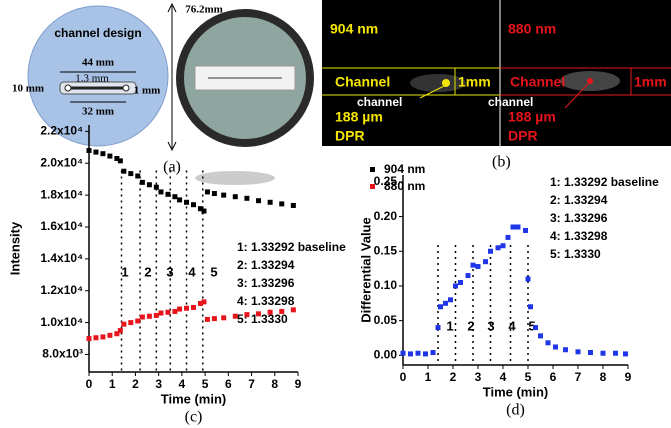 Image resolution: width=671 pixels, height=428 pixels. Describe the element at coordinates (14, 248) in the screenshot. I see `y-axis-title: Intensity` at that location.